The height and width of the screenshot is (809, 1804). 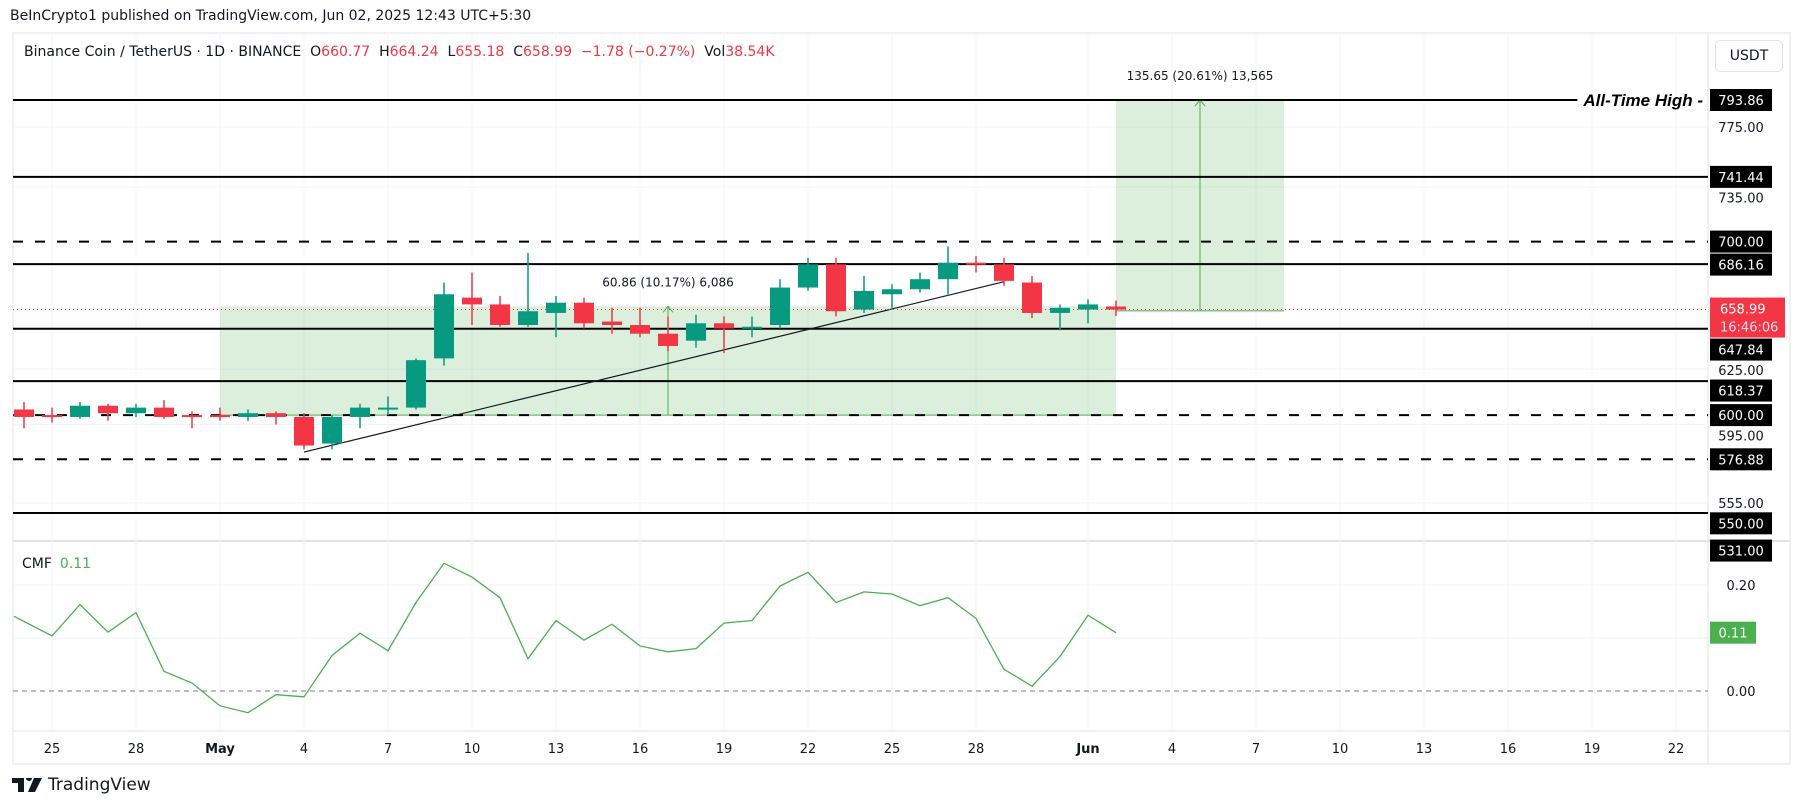 What do you see at coordinates (1749, 56) in the screenshot?
I see `currency-button: USDT` at bounding box center [1749, 56].